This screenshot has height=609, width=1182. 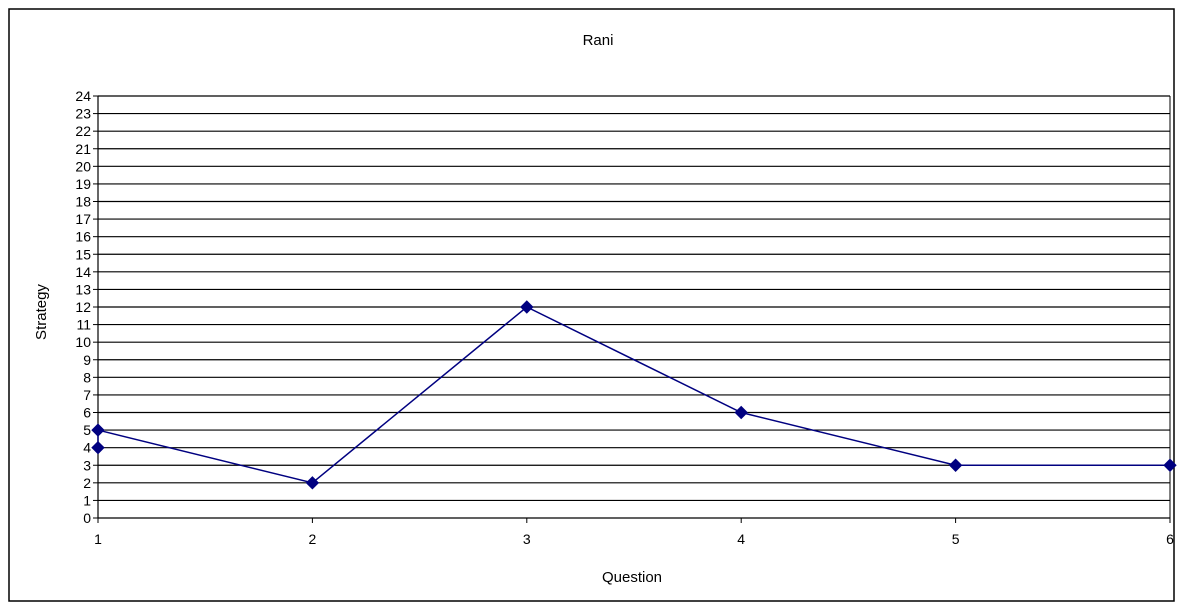 I want to click on x-tick-label-2: 2, so click(x=313, y=539).